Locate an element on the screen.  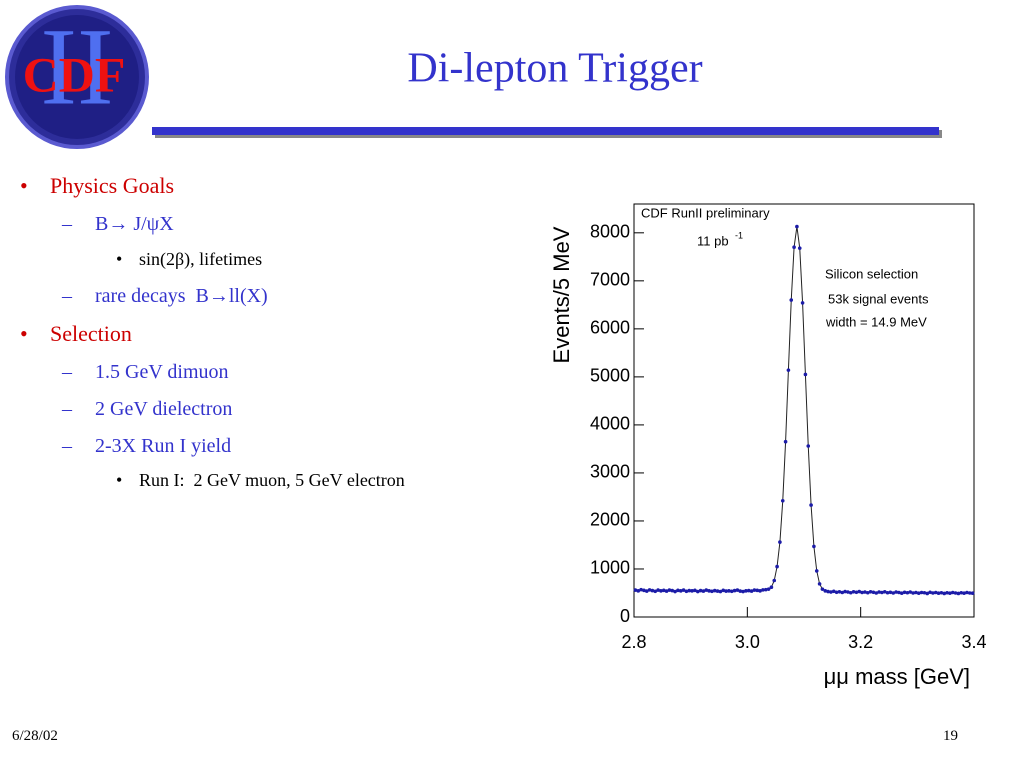
y-tick-label: 6000 is located at coordinates (610, 328).